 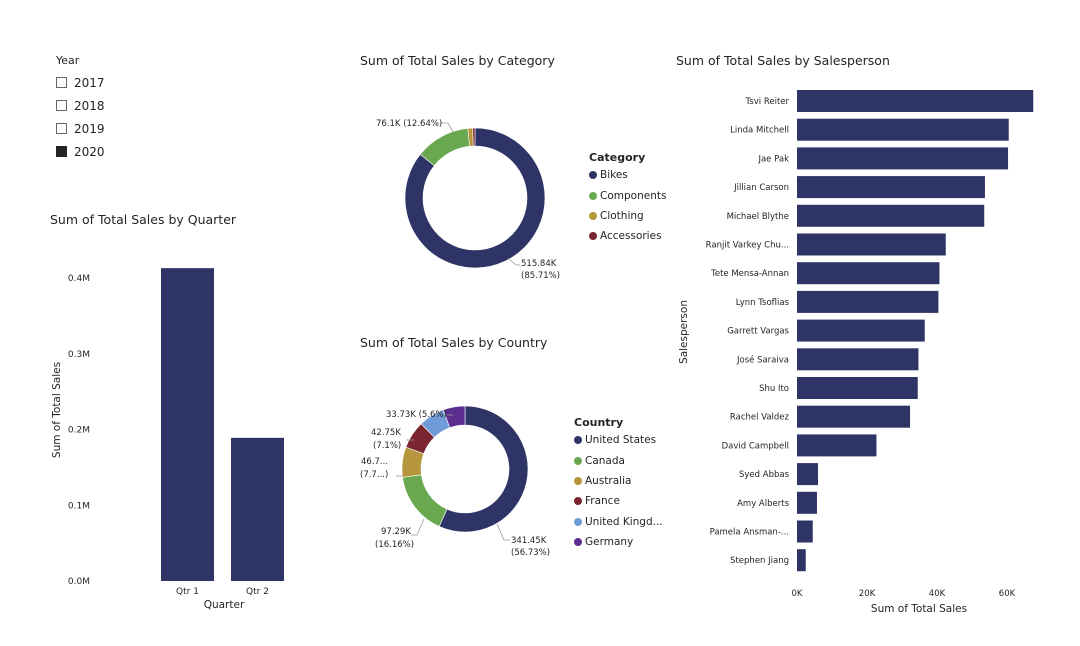 I want to click on legend-item-Components: Components, so click(x=627, y=195).